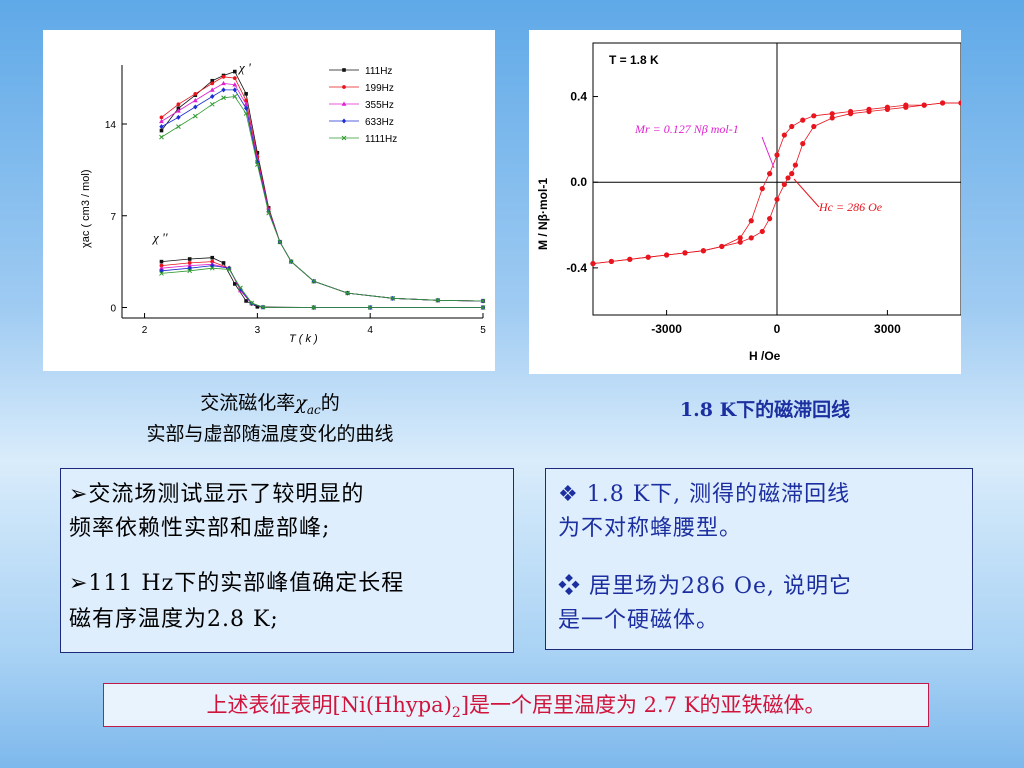 The width and height of the screenshot is (1024, 768). Describe the element at coordinates (705, 586) in the screenshot. I see `right-bullet-2-line-1: ❖ 居里场为286 Oe, 说明它` at that location.